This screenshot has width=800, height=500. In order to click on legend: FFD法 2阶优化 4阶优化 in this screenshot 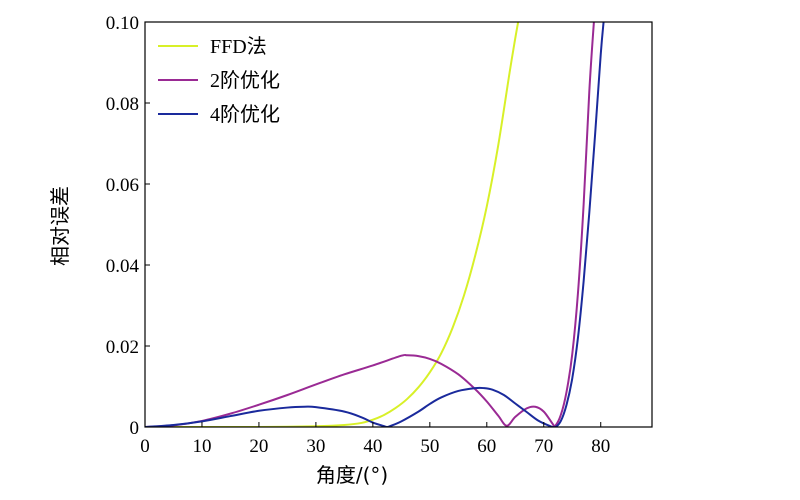, I will do `click(219, 80)`.